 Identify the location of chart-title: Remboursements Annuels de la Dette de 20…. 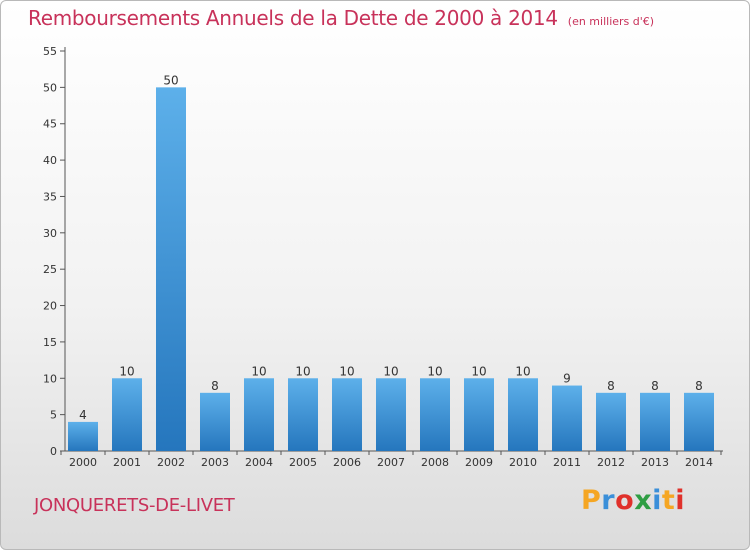
(293, 18).